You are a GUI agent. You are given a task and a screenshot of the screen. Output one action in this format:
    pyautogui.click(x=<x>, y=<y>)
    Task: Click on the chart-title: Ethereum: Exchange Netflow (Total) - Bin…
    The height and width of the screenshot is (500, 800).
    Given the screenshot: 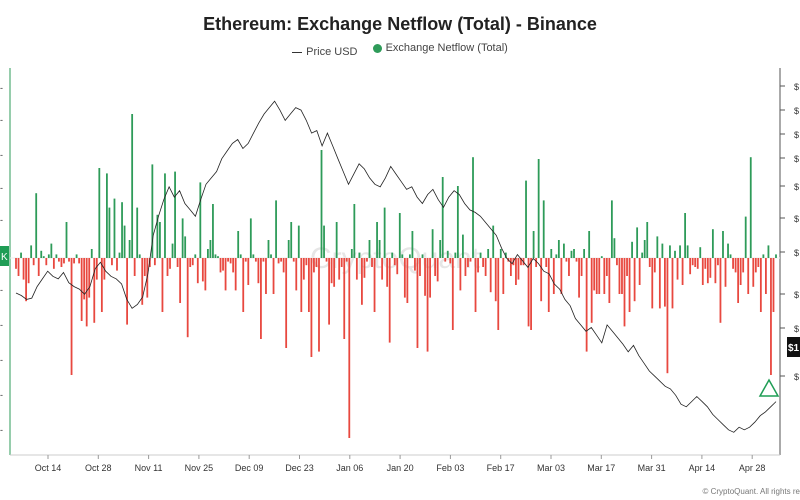 What is the action you would take?
    pyautogui.click(x=400, y=24)
    